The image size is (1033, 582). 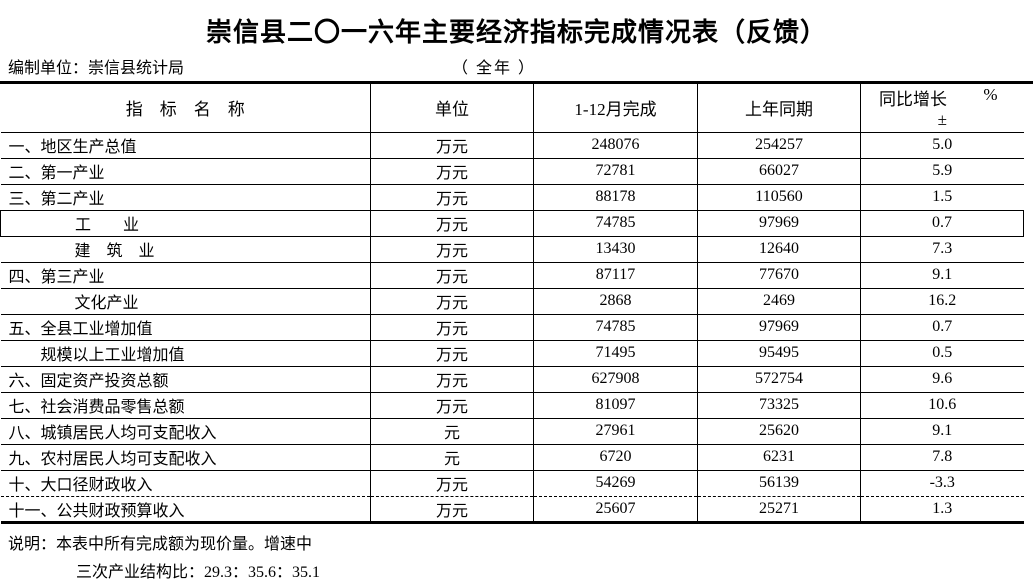 What do you see at coordinates (185, 405) in the screenshot?
I see `indicator-name-cell: 七、社会消费品零售总额` at bounding box center [185, 405].